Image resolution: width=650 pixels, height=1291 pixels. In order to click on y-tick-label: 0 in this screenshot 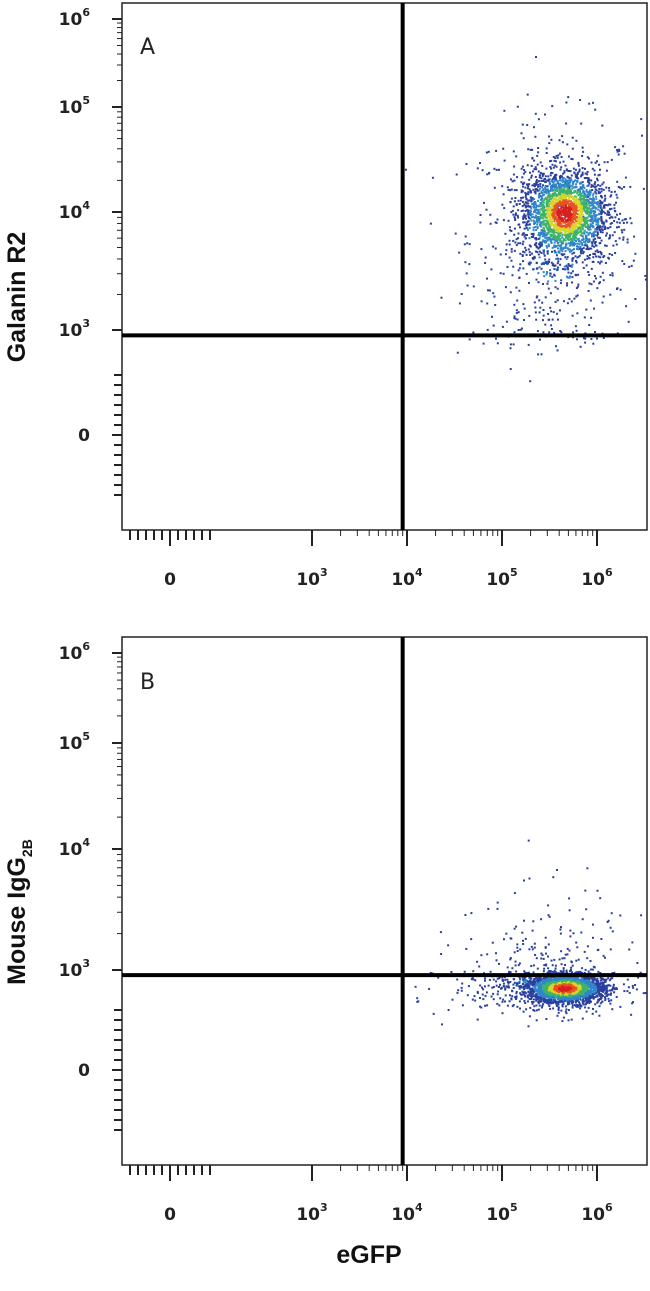, I will do `click(84, 436)`.